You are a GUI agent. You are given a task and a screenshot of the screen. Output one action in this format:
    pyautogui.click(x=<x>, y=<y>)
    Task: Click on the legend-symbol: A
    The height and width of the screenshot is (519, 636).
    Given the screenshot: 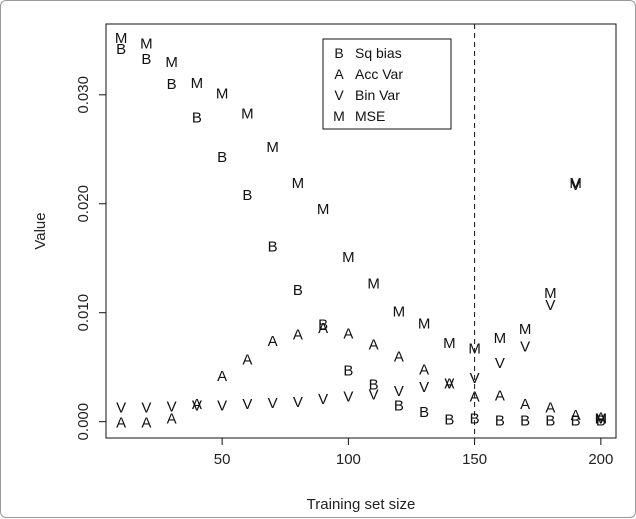 What is the action you would take?
    pyautogui.click(x=339, y=74)
    